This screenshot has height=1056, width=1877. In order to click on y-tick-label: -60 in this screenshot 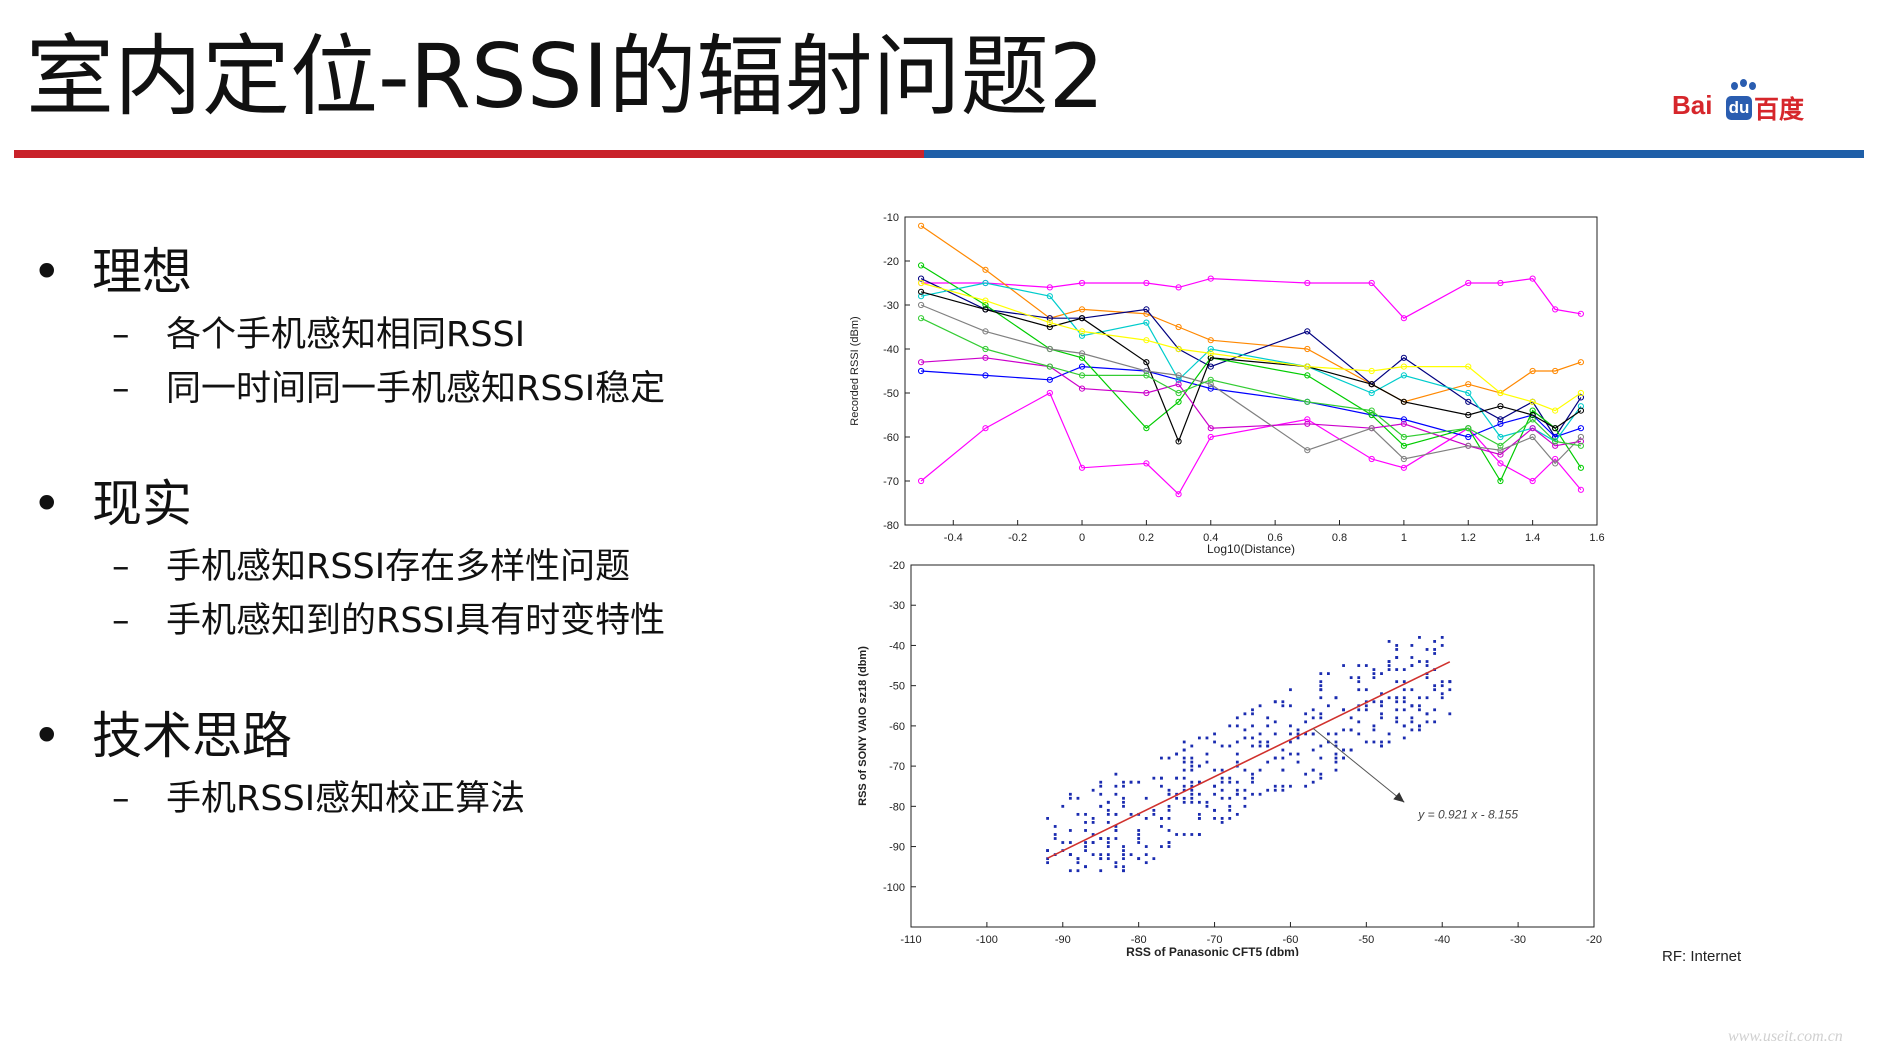, I will do `click(897, 727)`.